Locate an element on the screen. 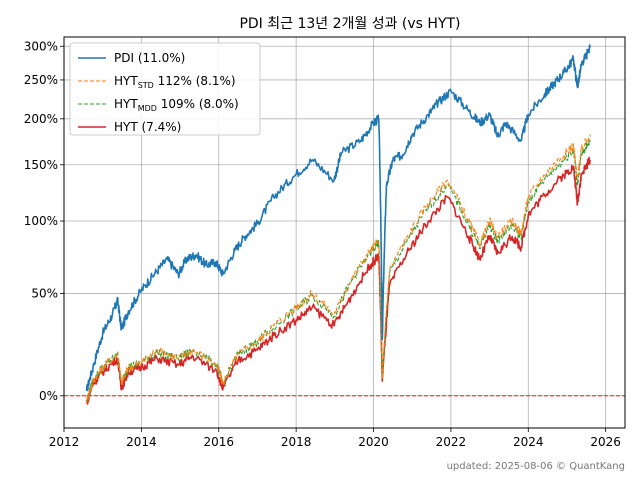 This screenshot has width=640, height=480. legend-label-subscript: STD is located at coordinates (146, 85).